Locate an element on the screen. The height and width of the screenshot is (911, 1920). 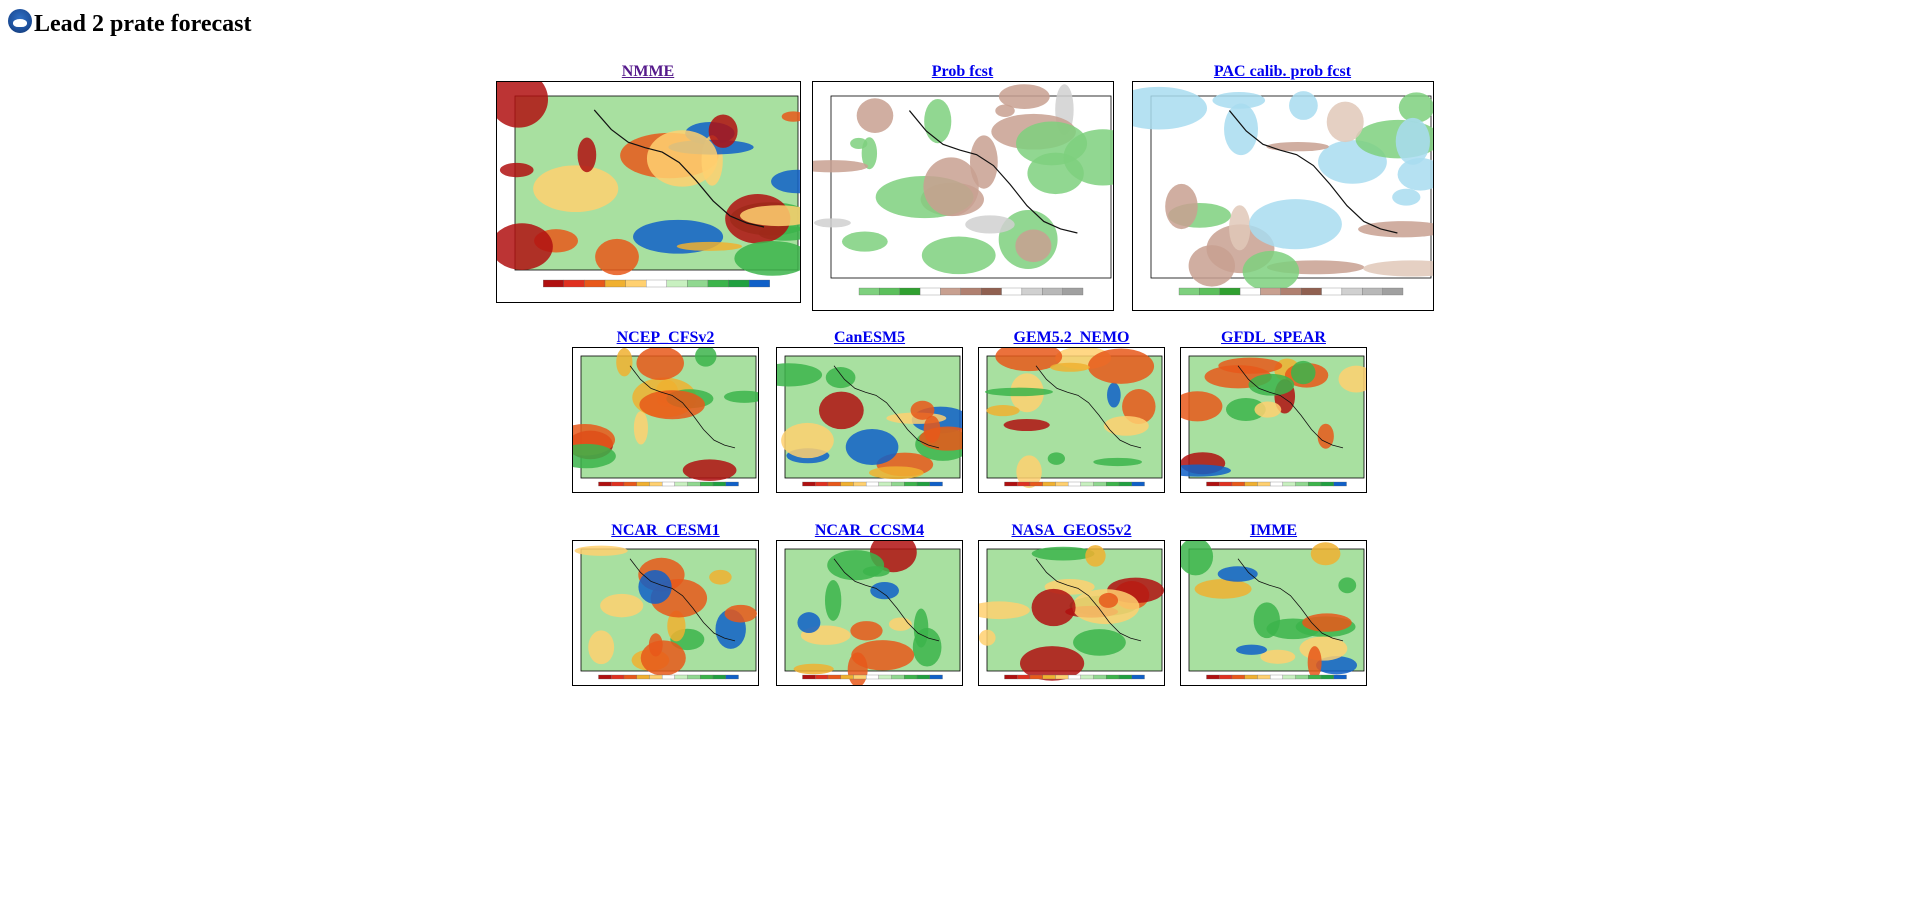
map-gfdl-spear is located at coordinates (1273, 420).